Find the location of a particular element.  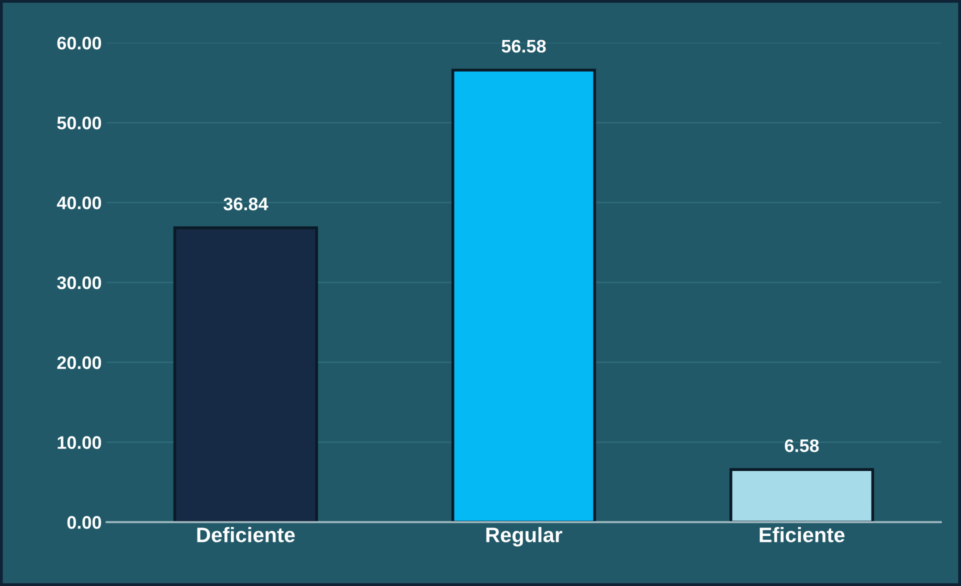

y-tick-label: 40.00 is located at coordinates (79, 203).